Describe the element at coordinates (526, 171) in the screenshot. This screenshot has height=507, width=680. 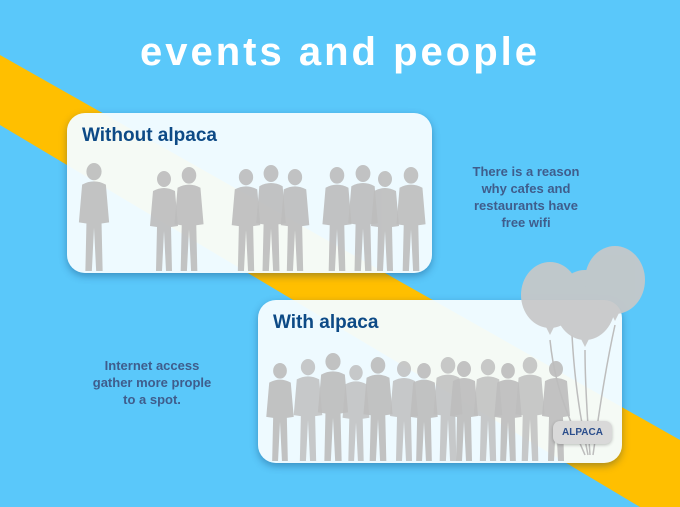
I see `note-line: There is a reason` at that location.